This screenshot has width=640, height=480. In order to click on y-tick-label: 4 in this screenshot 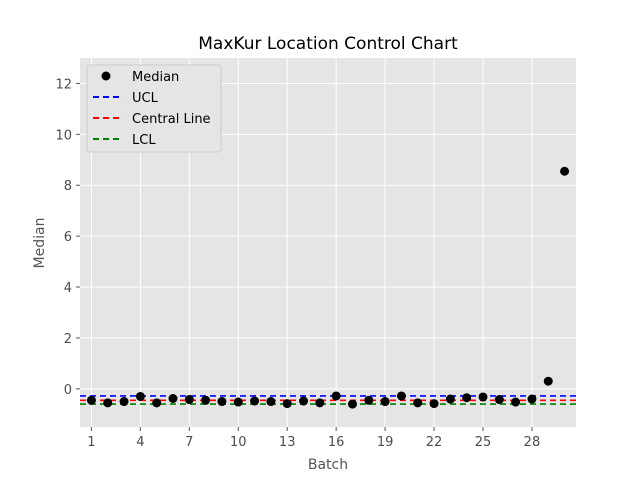, I will do `click(68, 288)`.